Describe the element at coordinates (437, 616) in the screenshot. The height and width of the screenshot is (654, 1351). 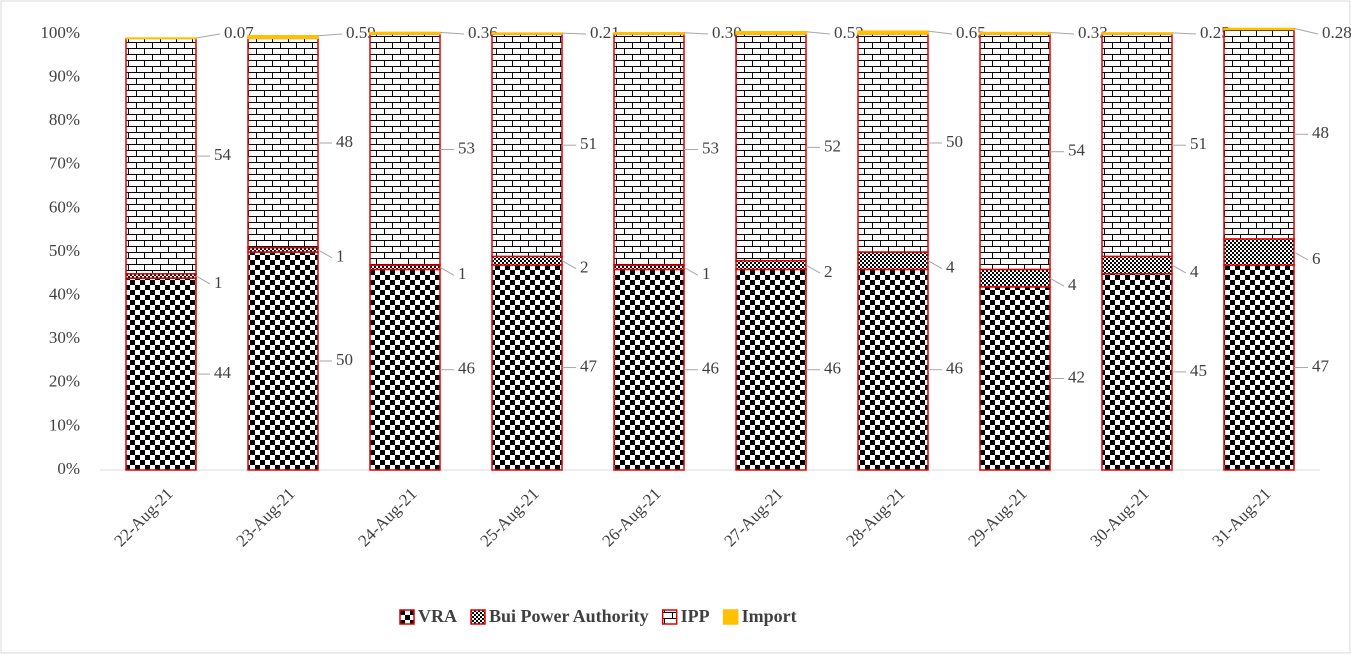
I see `legend-label: VRA` at that location.